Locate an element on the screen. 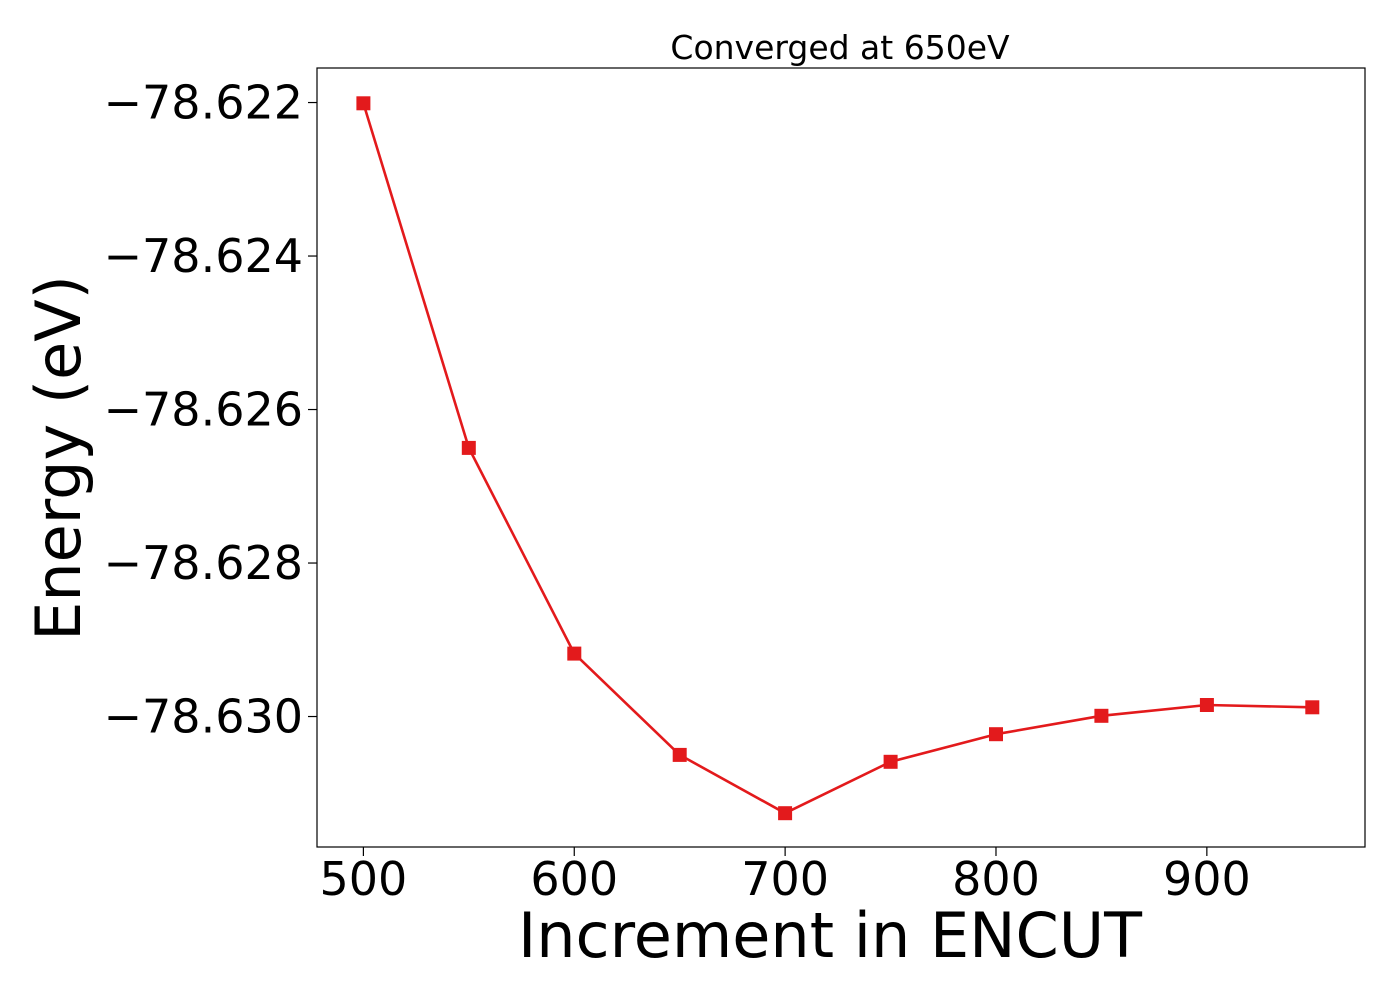 This screenshot has width=1400, height=1005. x-axis-ticks: 500 600 700 800 900 is located at coordinates (785, 876).